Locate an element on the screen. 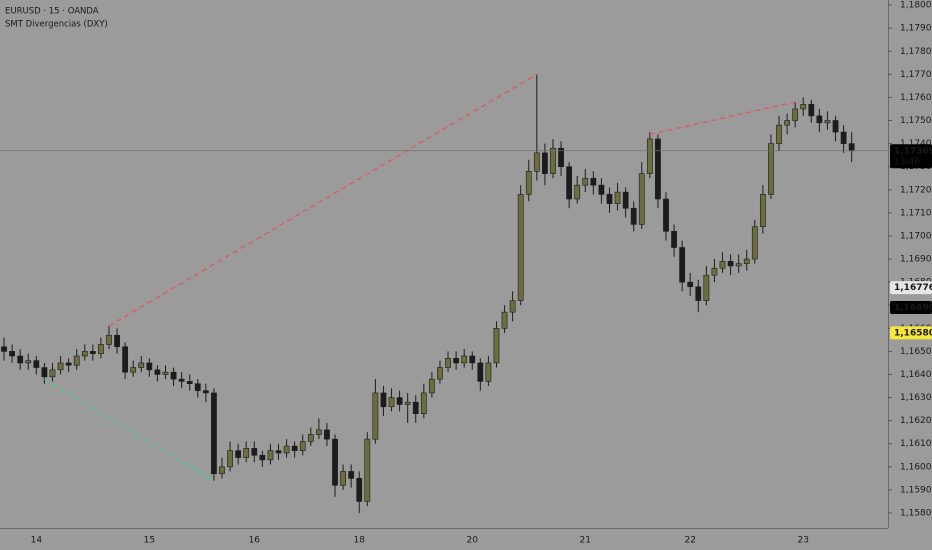 The width and height of the screenshot is (932, 550). y-tick-label: 1,17000 is located at coordinates (916, 236).